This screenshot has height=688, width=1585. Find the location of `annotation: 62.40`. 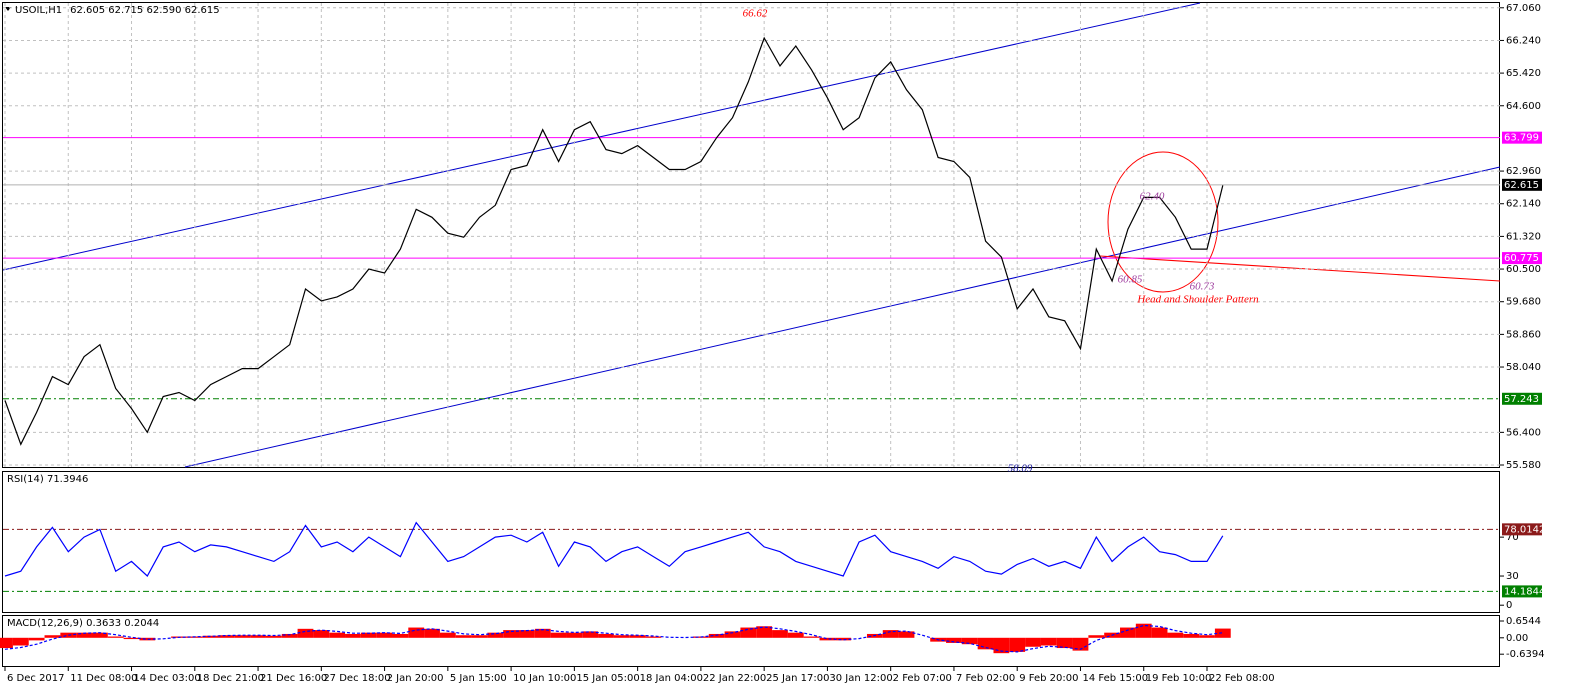

annotation: 62.40 is located at coordinates (1152, 197).